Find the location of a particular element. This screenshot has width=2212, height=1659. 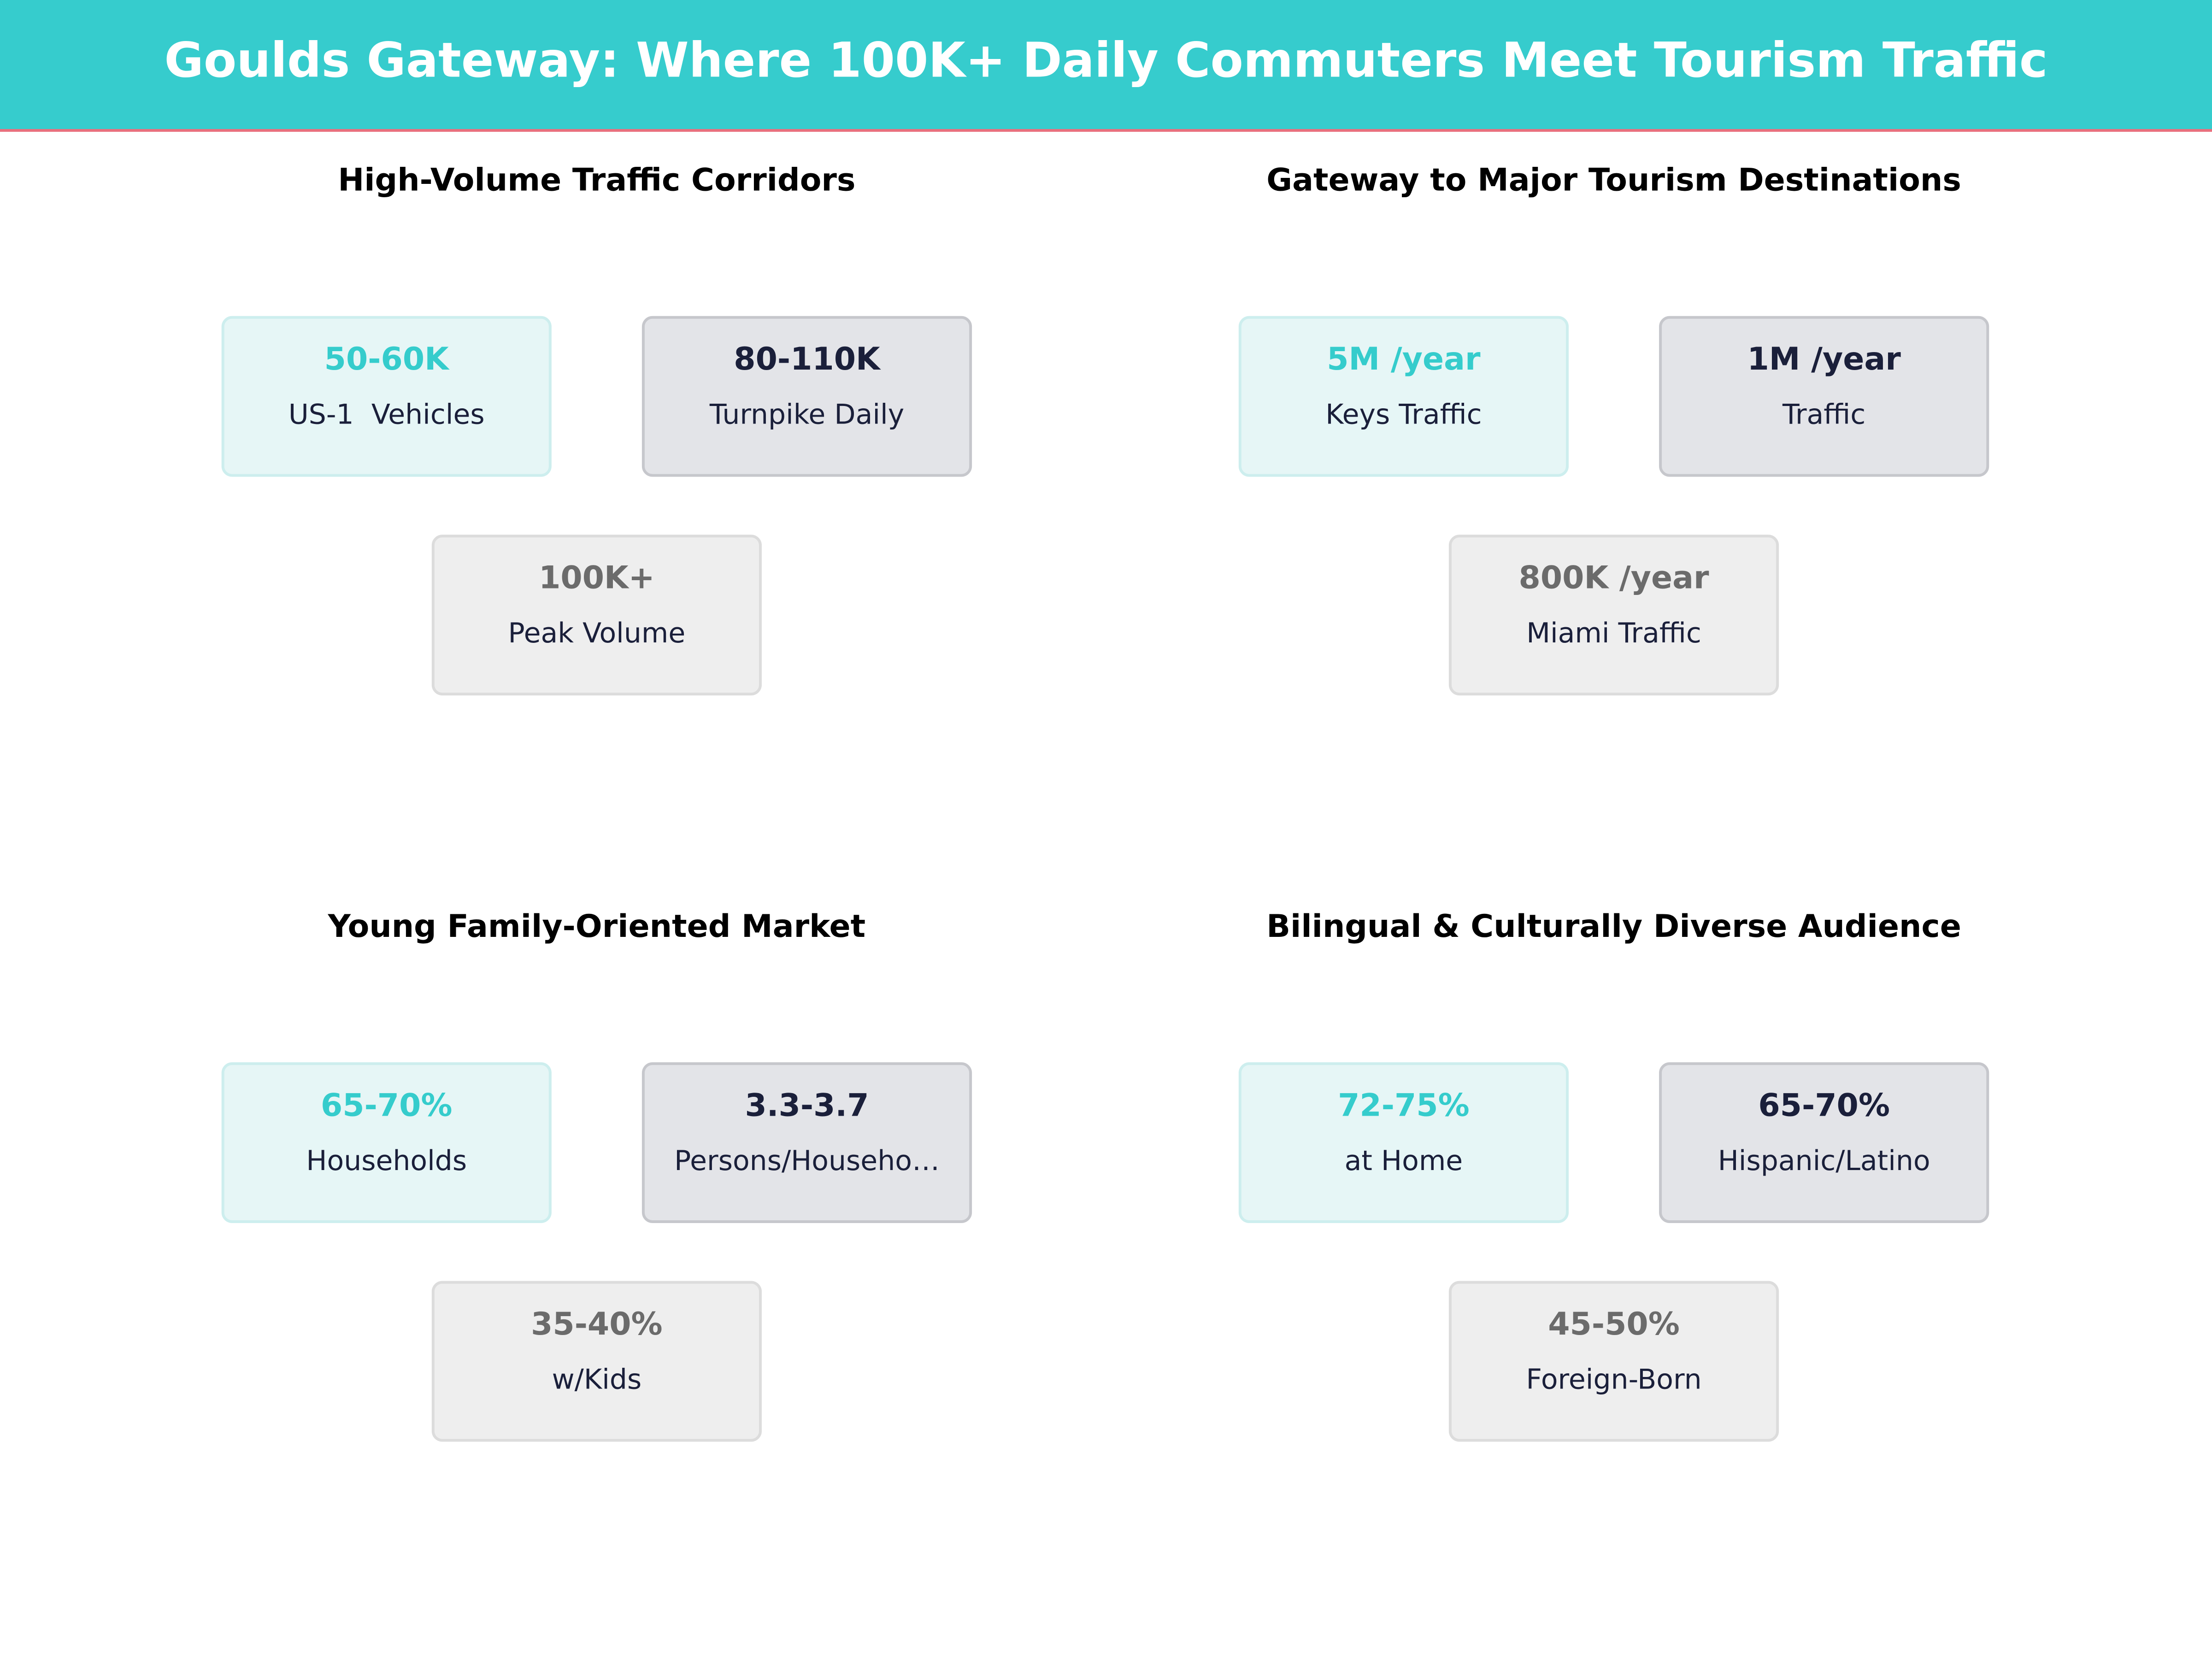

stat-label: Turnpike Daily is located at coordinates (806, 415).